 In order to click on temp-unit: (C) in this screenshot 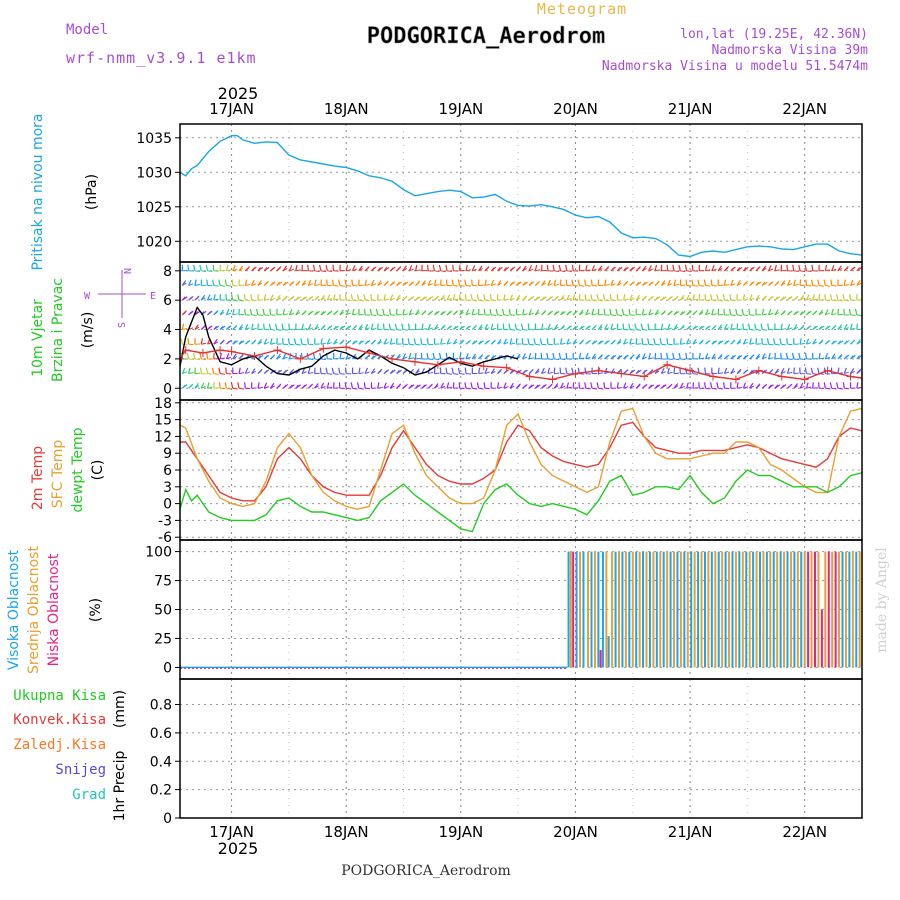, I will do `click(98, 470)`.